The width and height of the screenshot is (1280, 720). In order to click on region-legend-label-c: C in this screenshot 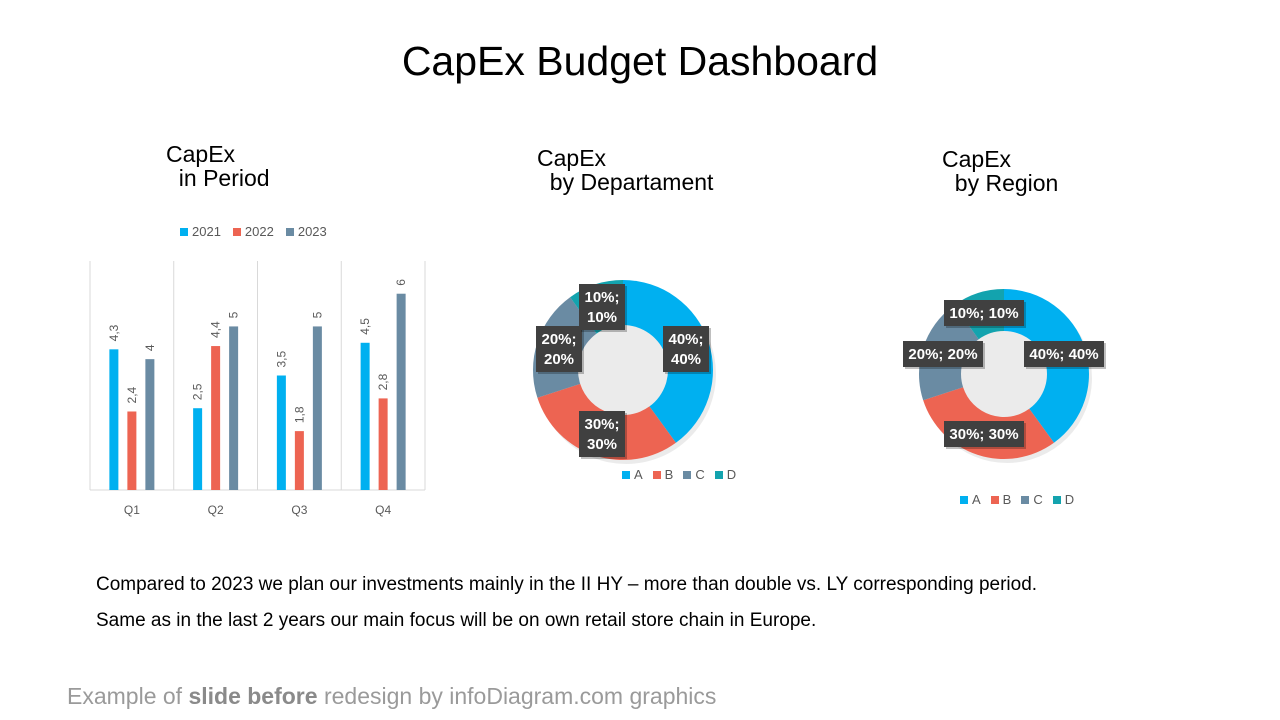, I will do `click(1038, 499)`.